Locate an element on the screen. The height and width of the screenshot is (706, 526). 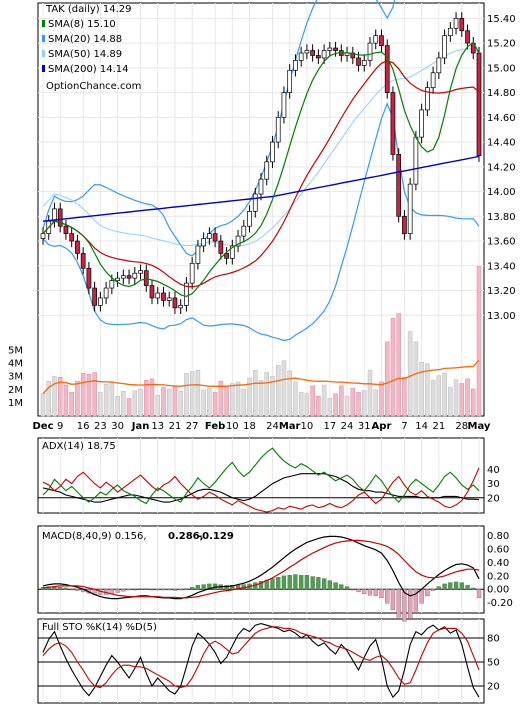
indicator-tick-label: 50 is located at coordinates (493, 663).